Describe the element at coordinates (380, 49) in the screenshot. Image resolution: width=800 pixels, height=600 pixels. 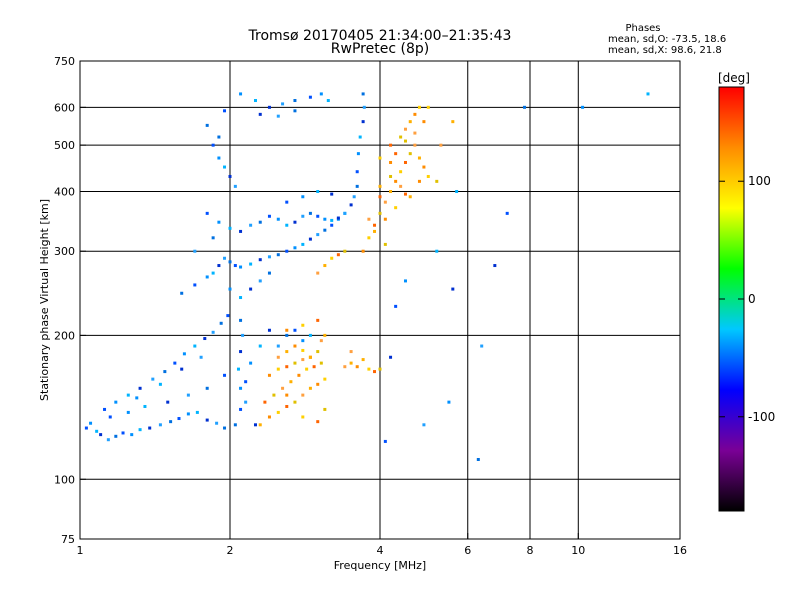
I see `chart-title-line-2: RwPretec (8p)` at that location.